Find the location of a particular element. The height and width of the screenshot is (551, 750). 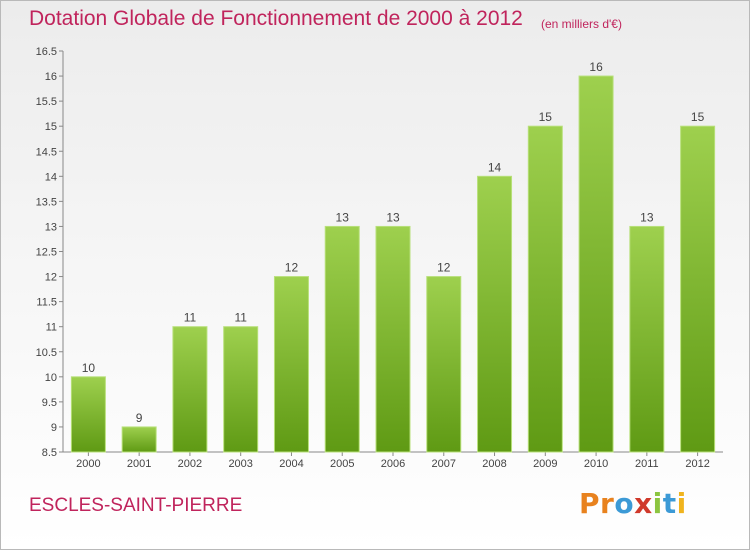

data-label-2010: 16 is located at coordinates (596, 67).